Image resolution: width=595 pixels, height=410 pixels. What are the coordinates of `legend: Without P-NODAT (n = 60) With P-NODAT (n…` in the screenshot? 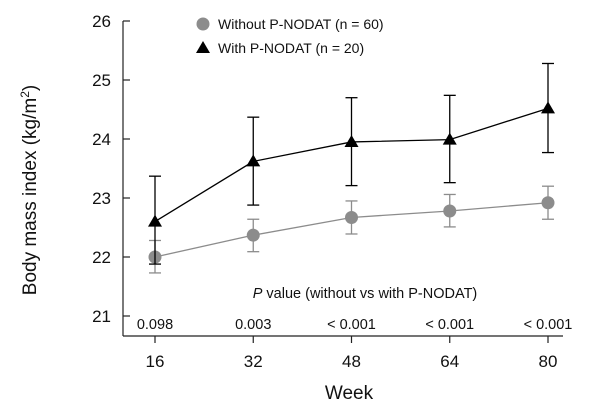 It's located at (290, 36).